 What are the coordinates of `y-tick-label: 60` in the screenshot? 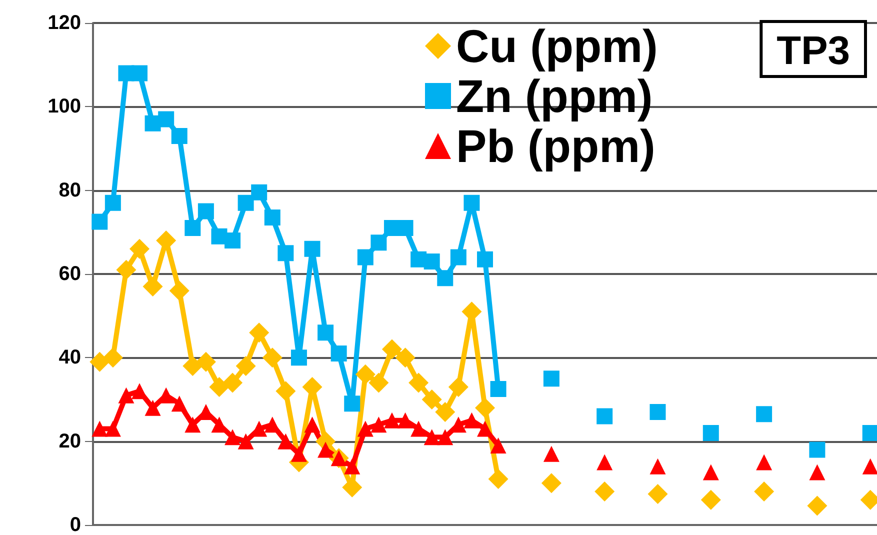 It's located at (69, 274).